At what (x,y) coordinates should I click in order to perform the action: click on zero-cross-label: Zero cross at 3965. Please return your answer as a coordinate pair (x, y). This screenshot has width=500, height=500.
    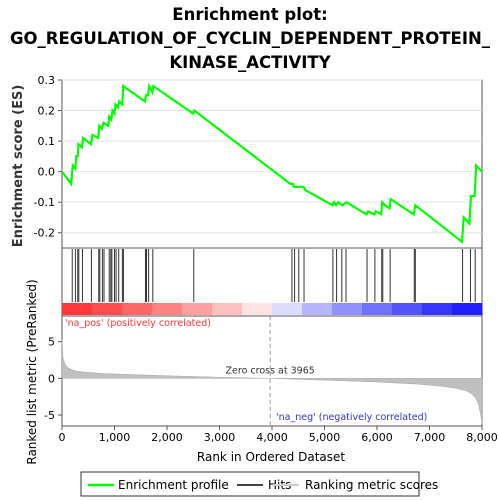
    Looking at the image, I should click on (270, 370).